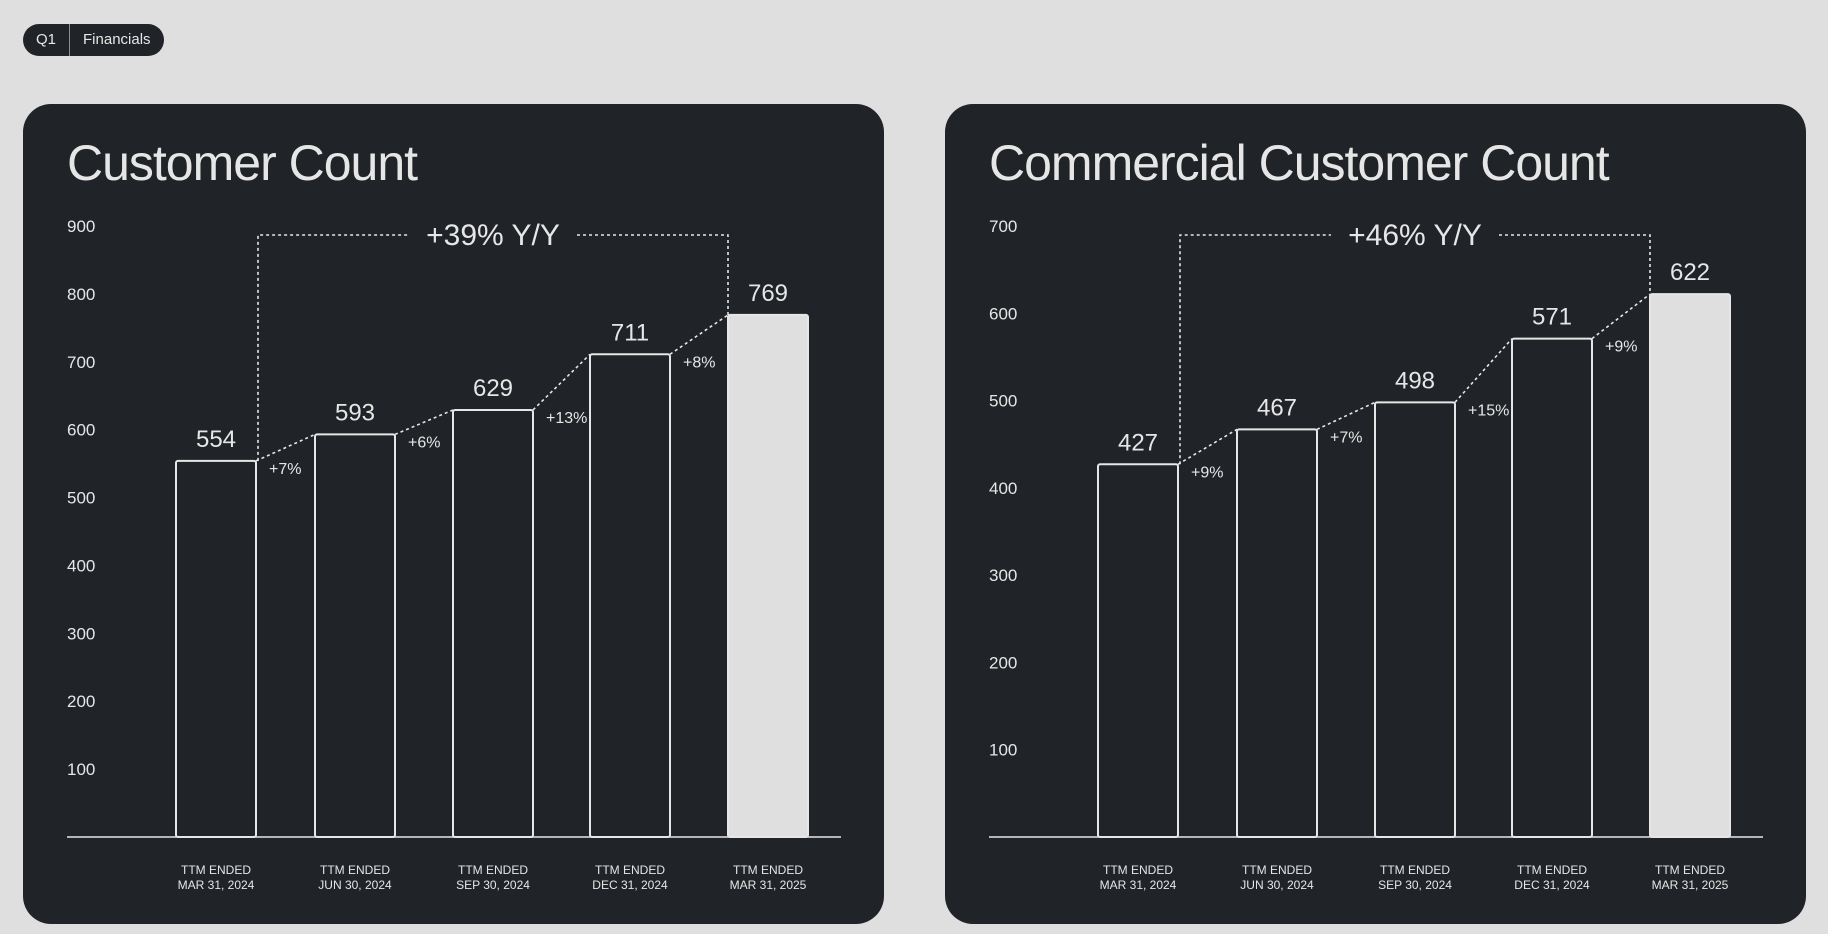  I want to click on growth-label: +15%, so click(1488, 410).